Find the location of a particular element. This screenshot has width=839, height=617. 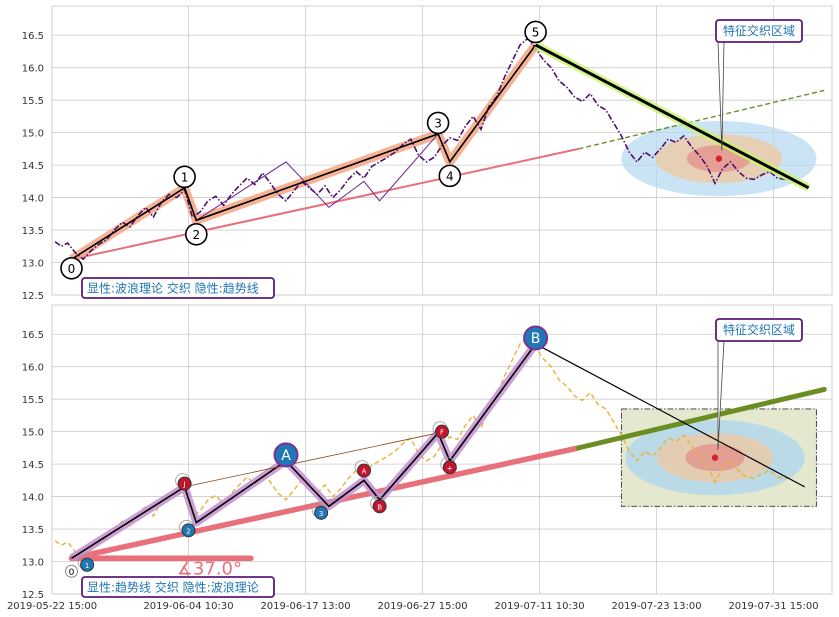

wave-node-label: 3 is located at coordinates (438, 123).